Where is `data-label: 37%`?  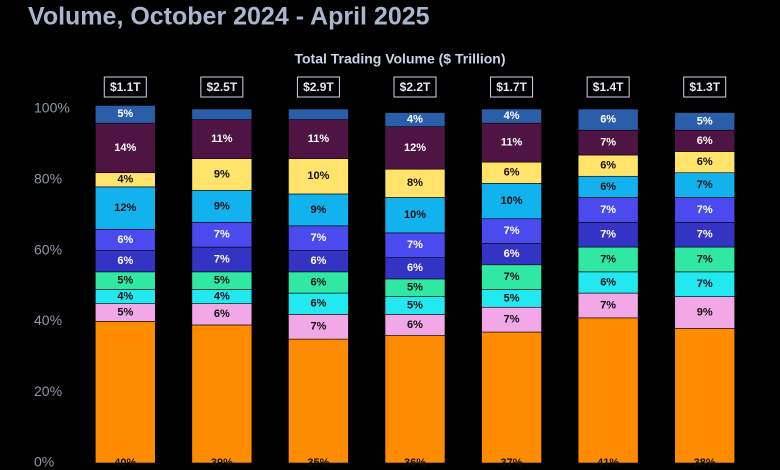 data-label: 37% is located at coordinates (512, 463).